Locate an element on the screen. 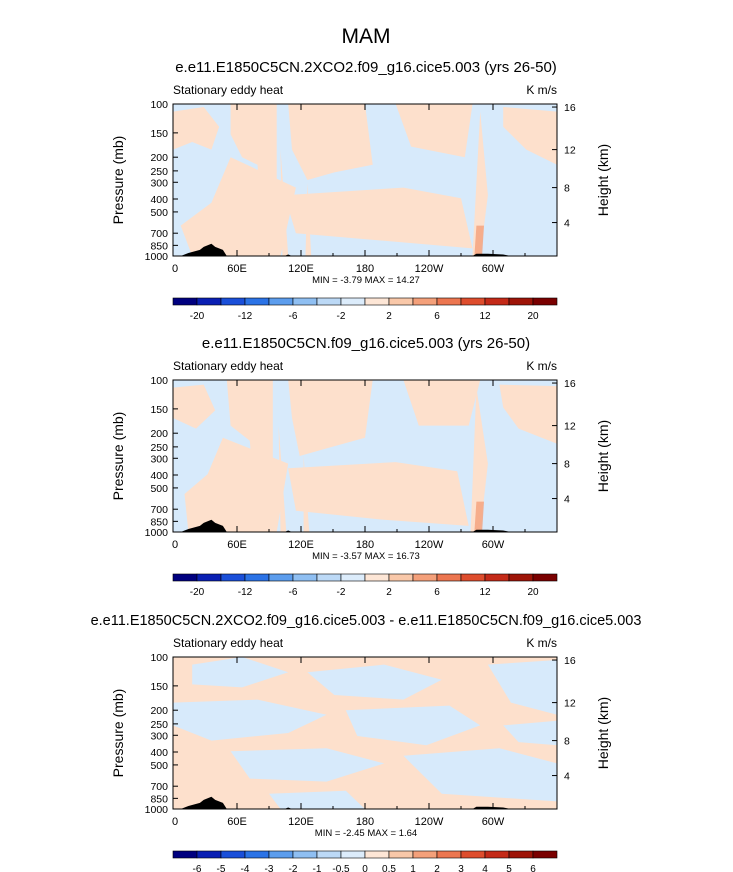 Image resolution: width=733 pixels, height=872 pixels. colorbar-label: 4 is located at coordinates (485, 868).